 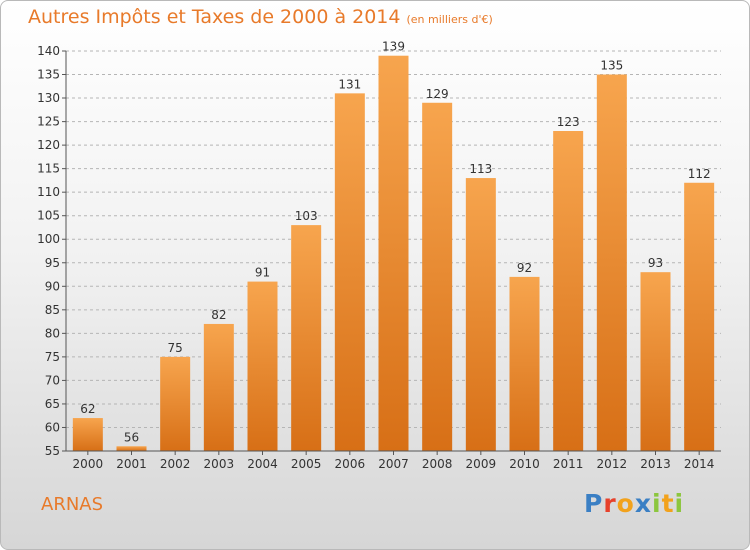 I want to click on data-label: 131, so click(x=349, y=84).